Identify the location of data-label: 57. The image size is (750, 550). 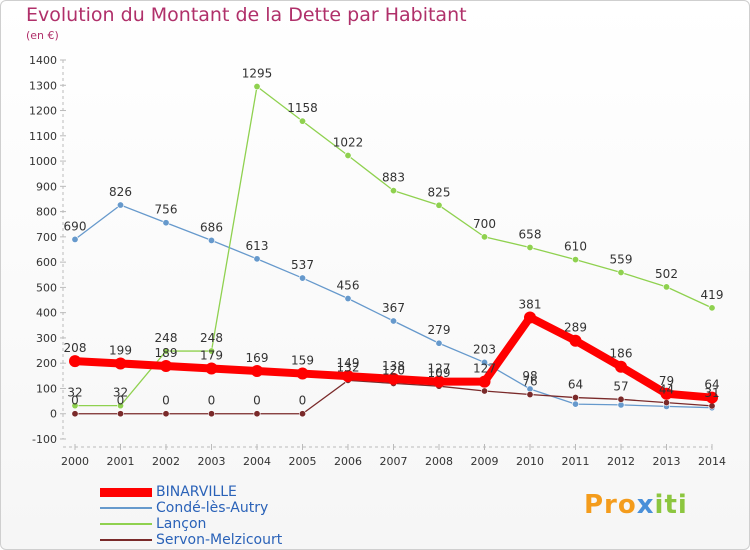
(620, 386).